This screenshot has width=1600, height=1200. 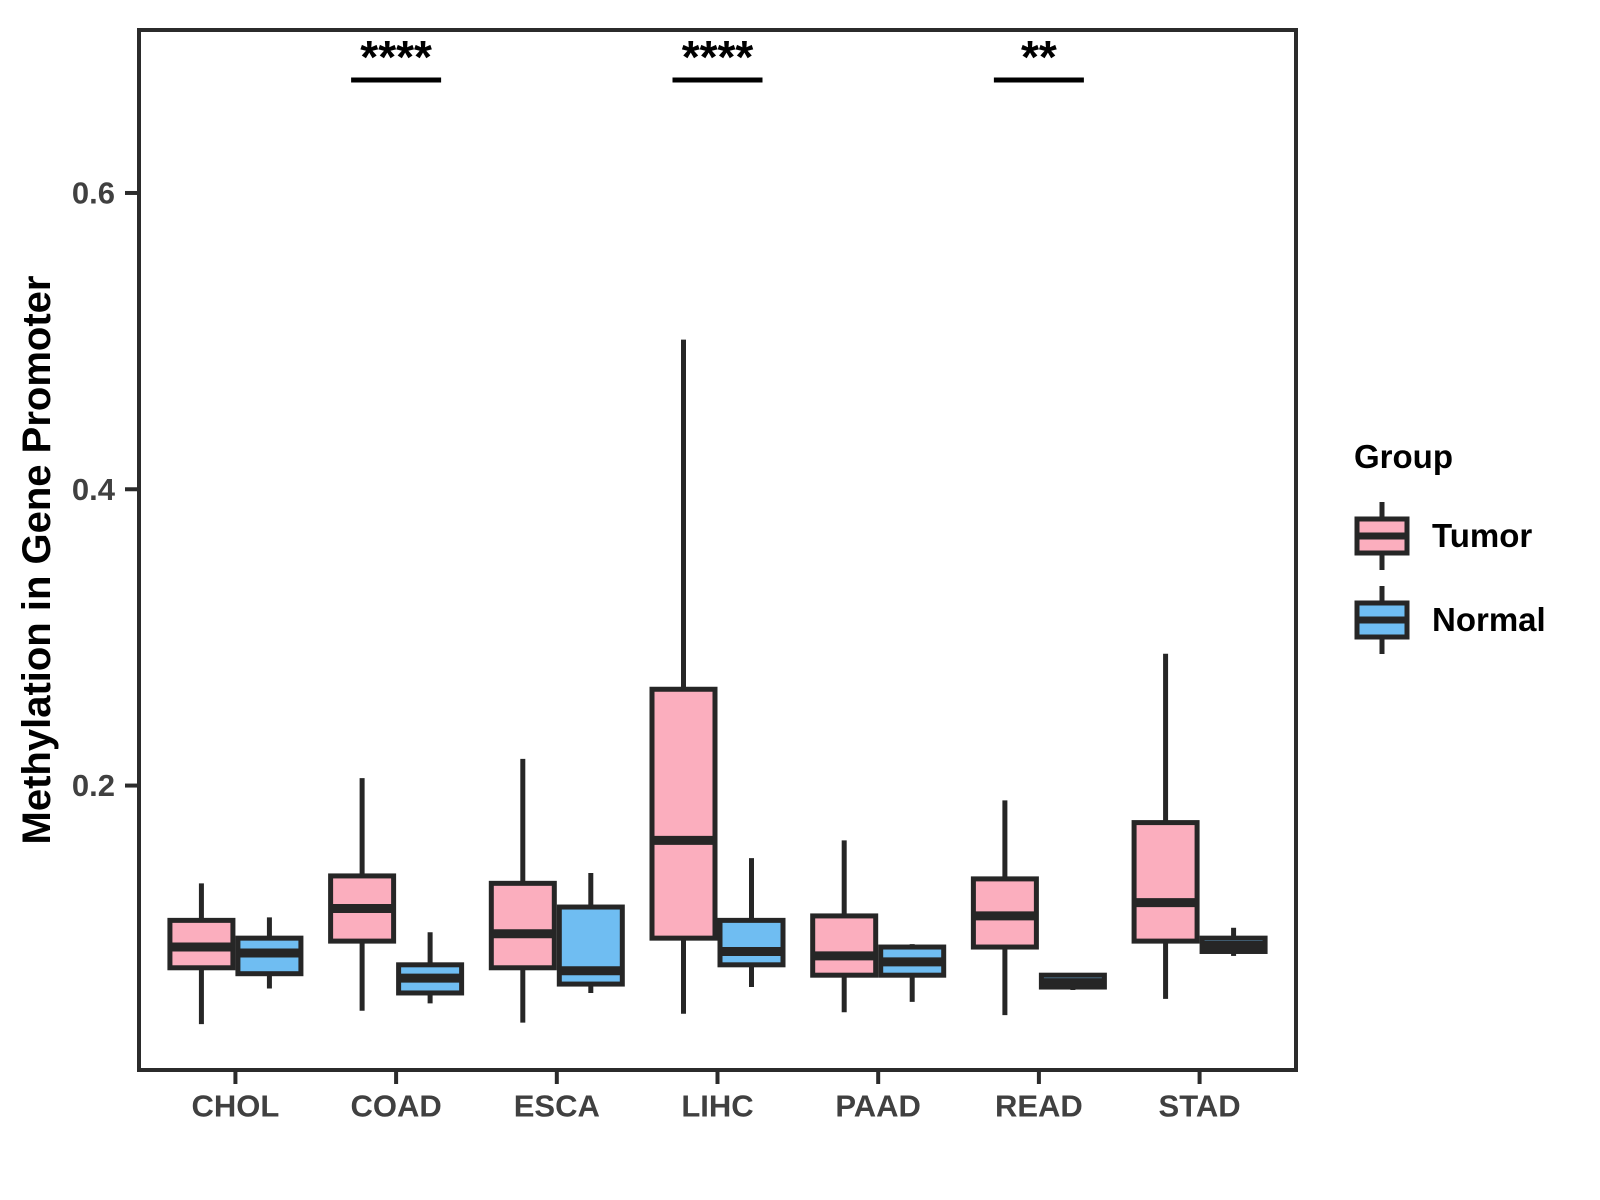 I want to click on legend-item-tumor: Tumor, so click(x=1449, y=536).